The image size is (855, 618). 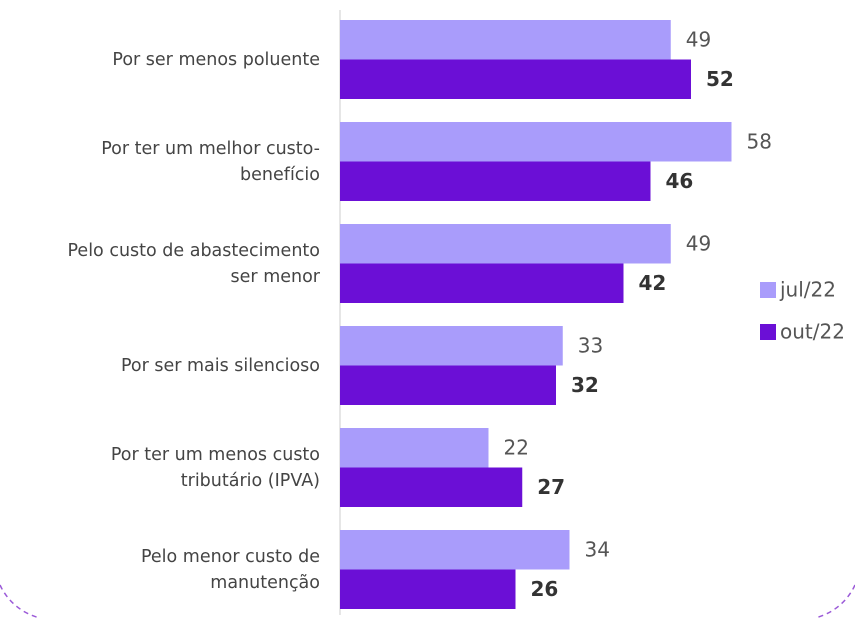 I want to click on value-label: 42, so click(x=653, y=283).